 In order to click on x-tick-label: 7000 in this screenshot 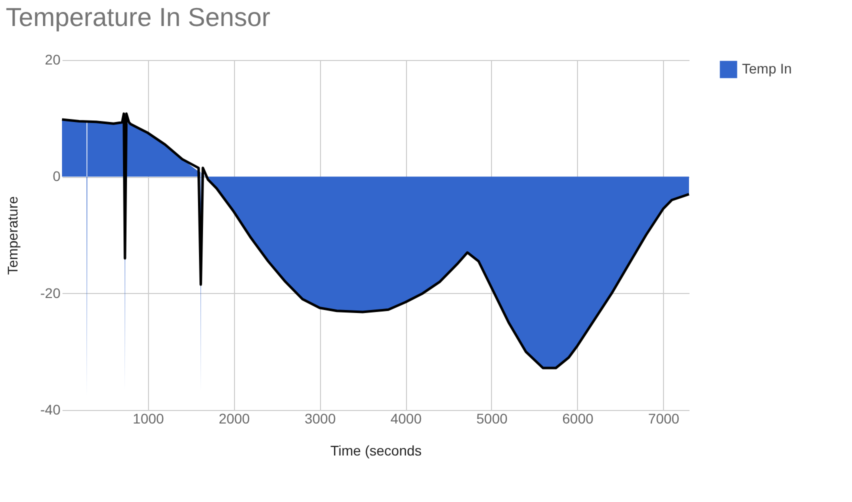, I will do `click(664, 418)`.